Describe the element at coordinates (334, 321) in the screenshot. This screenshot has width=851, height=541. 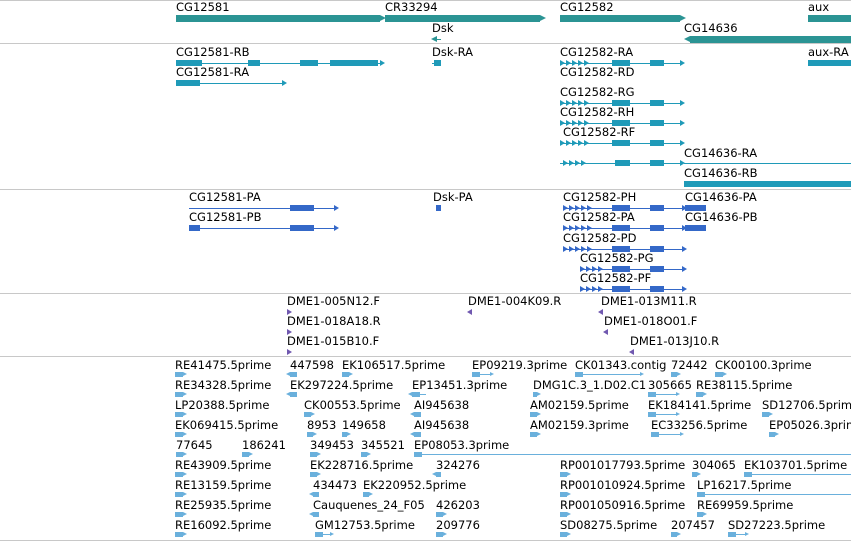
I see `clone-label: DME1-018A18.R` at that location.